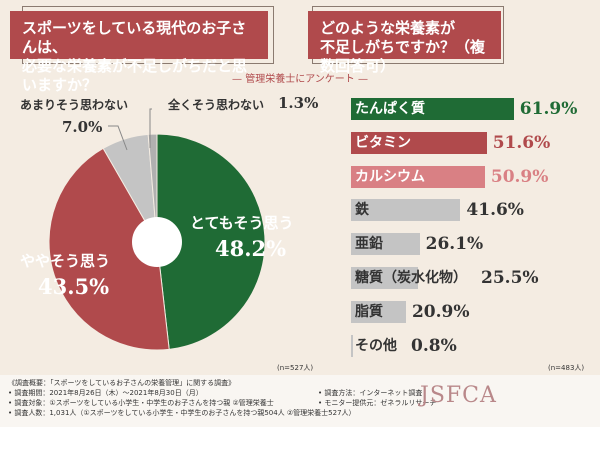 Image resolution: width=600 pixels, height=456 pixels. Describe the element at coordinates (369, 244) in the screenshot. I see `bar-label: 亜鉛` at that location.